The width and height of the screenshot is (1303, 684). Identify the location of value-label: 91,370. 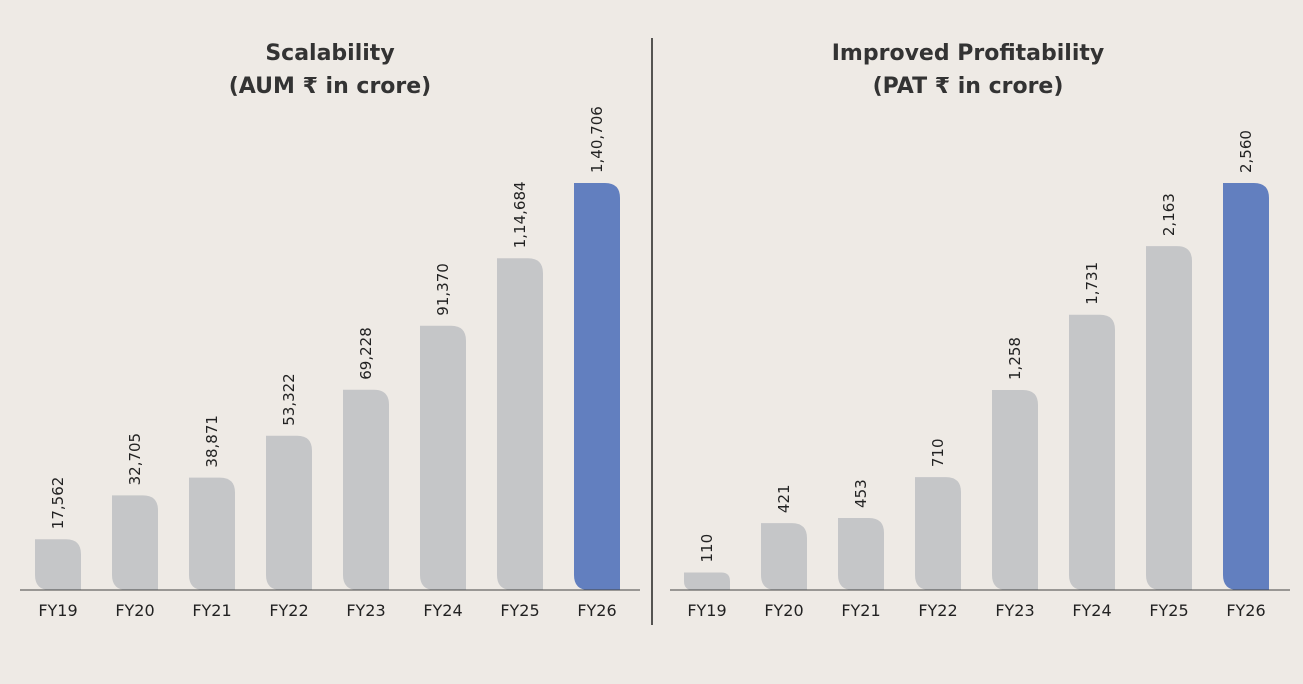
(443, 289).